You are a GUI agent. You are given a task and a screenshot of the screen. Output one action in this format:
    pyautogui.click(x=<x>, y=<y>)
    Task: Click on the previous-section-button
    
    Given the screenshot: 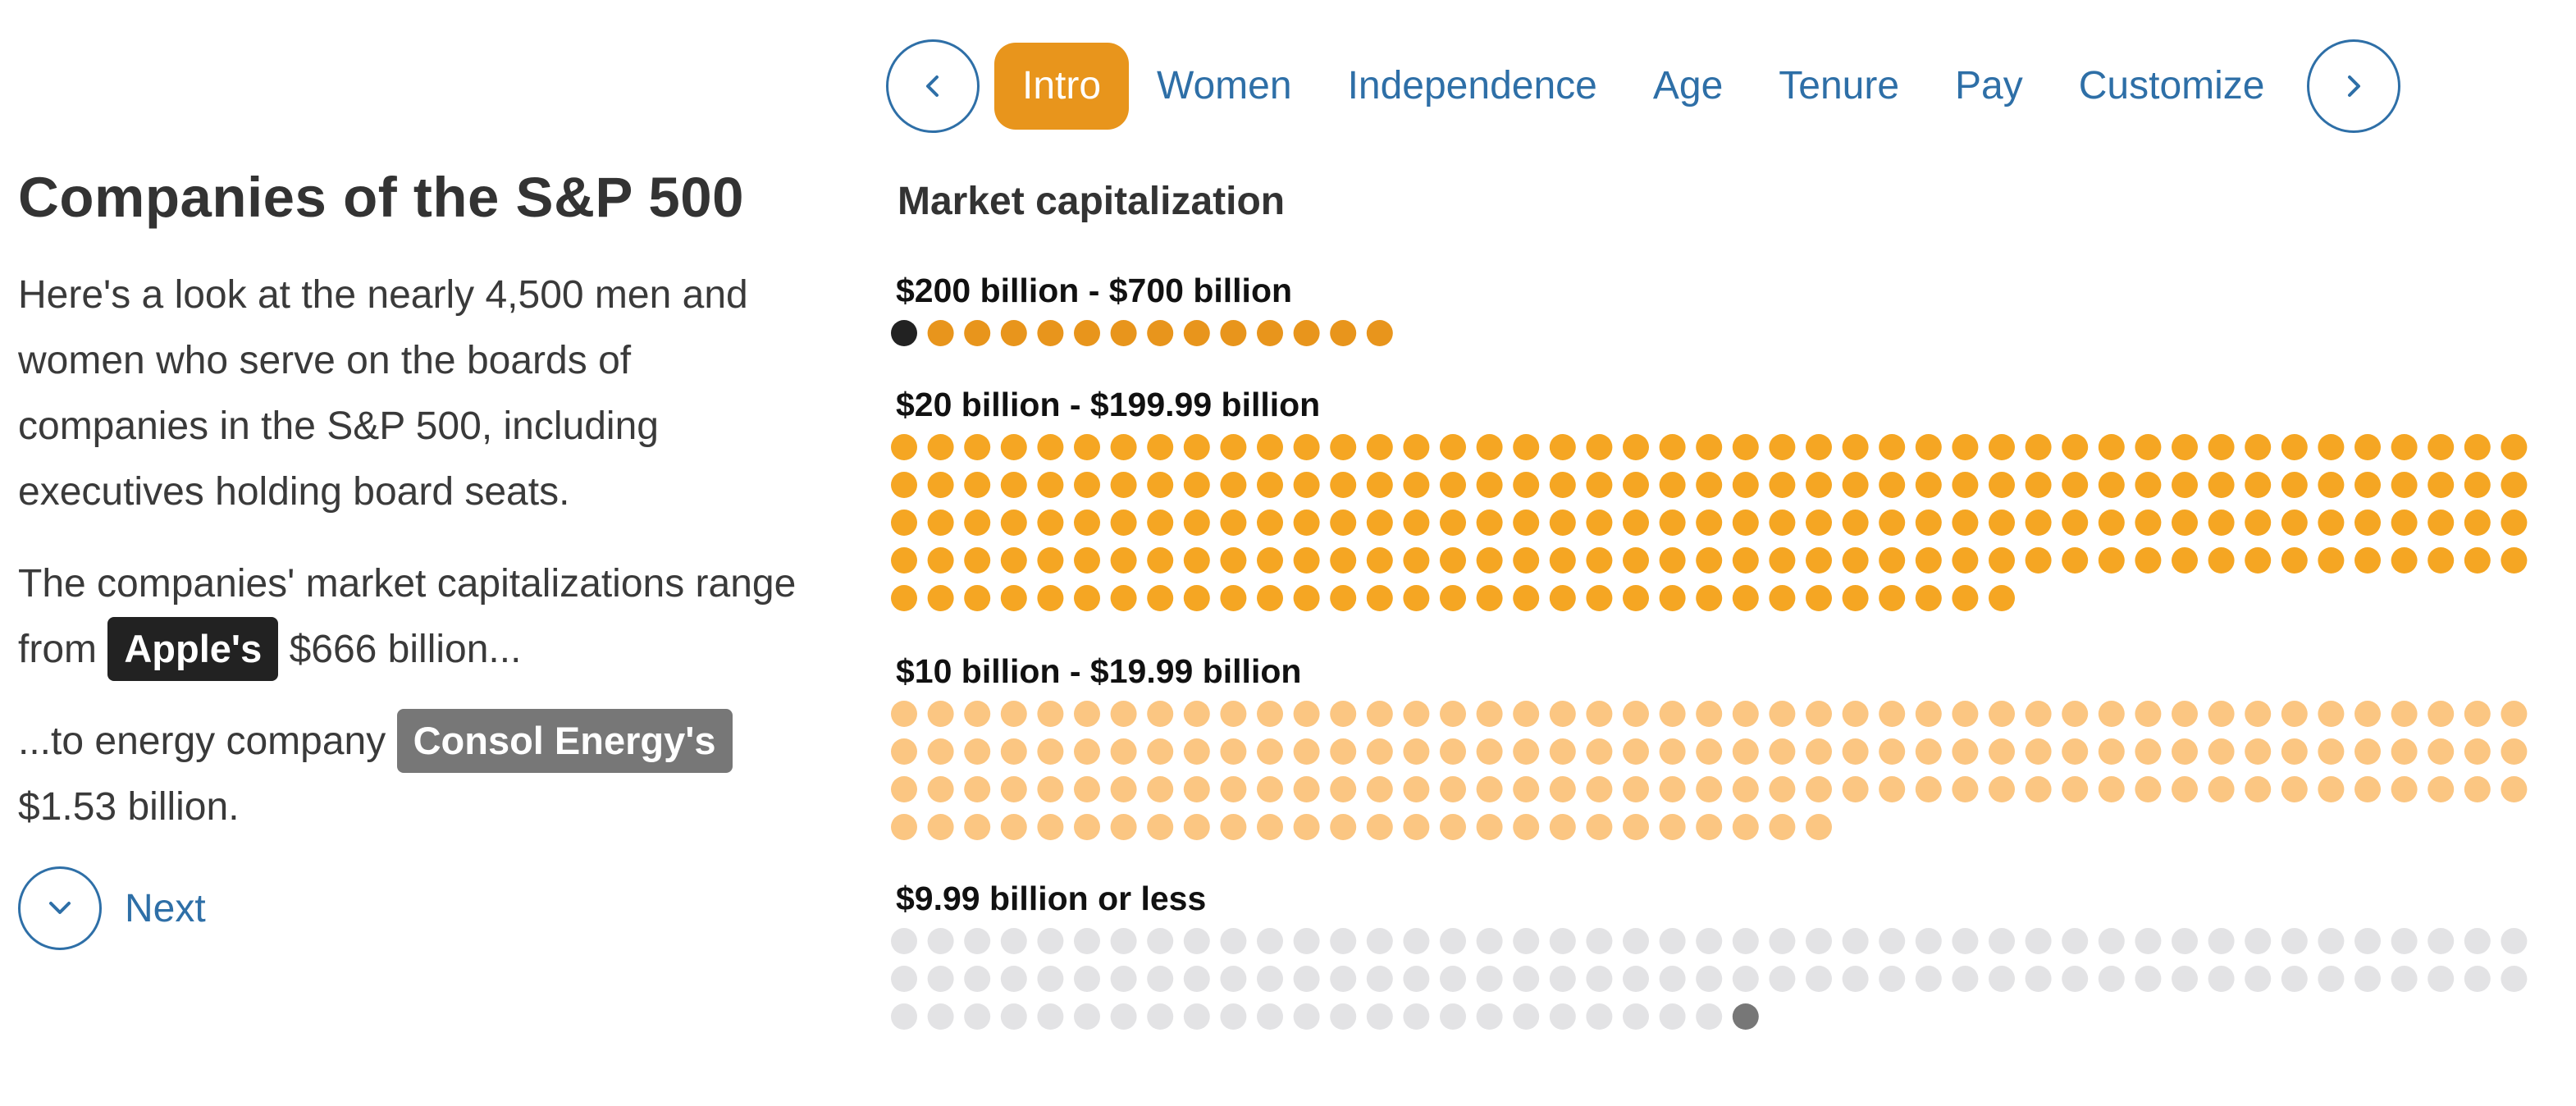 What is the action you would take?
    pyautogui.click(x=933, y=86)
    